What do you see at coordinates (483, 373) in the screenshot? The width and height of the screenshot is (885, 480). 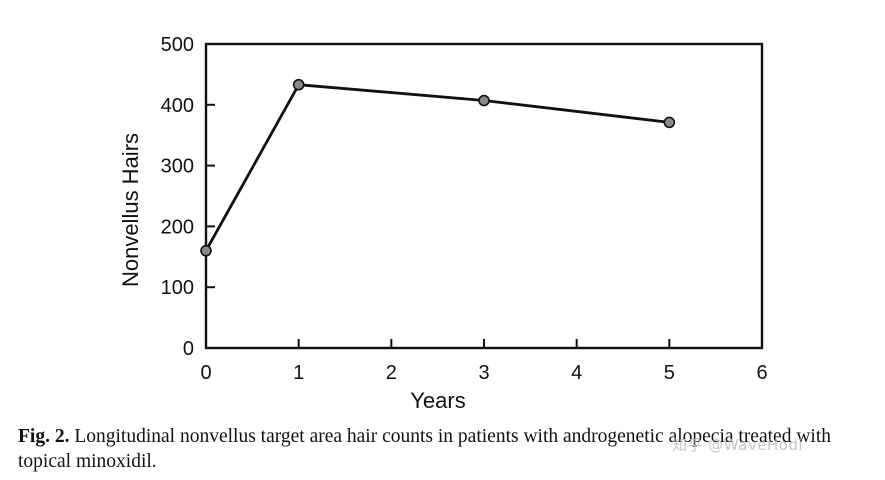 I see `x-tick-label: 3` at bounding box center [483, 373].